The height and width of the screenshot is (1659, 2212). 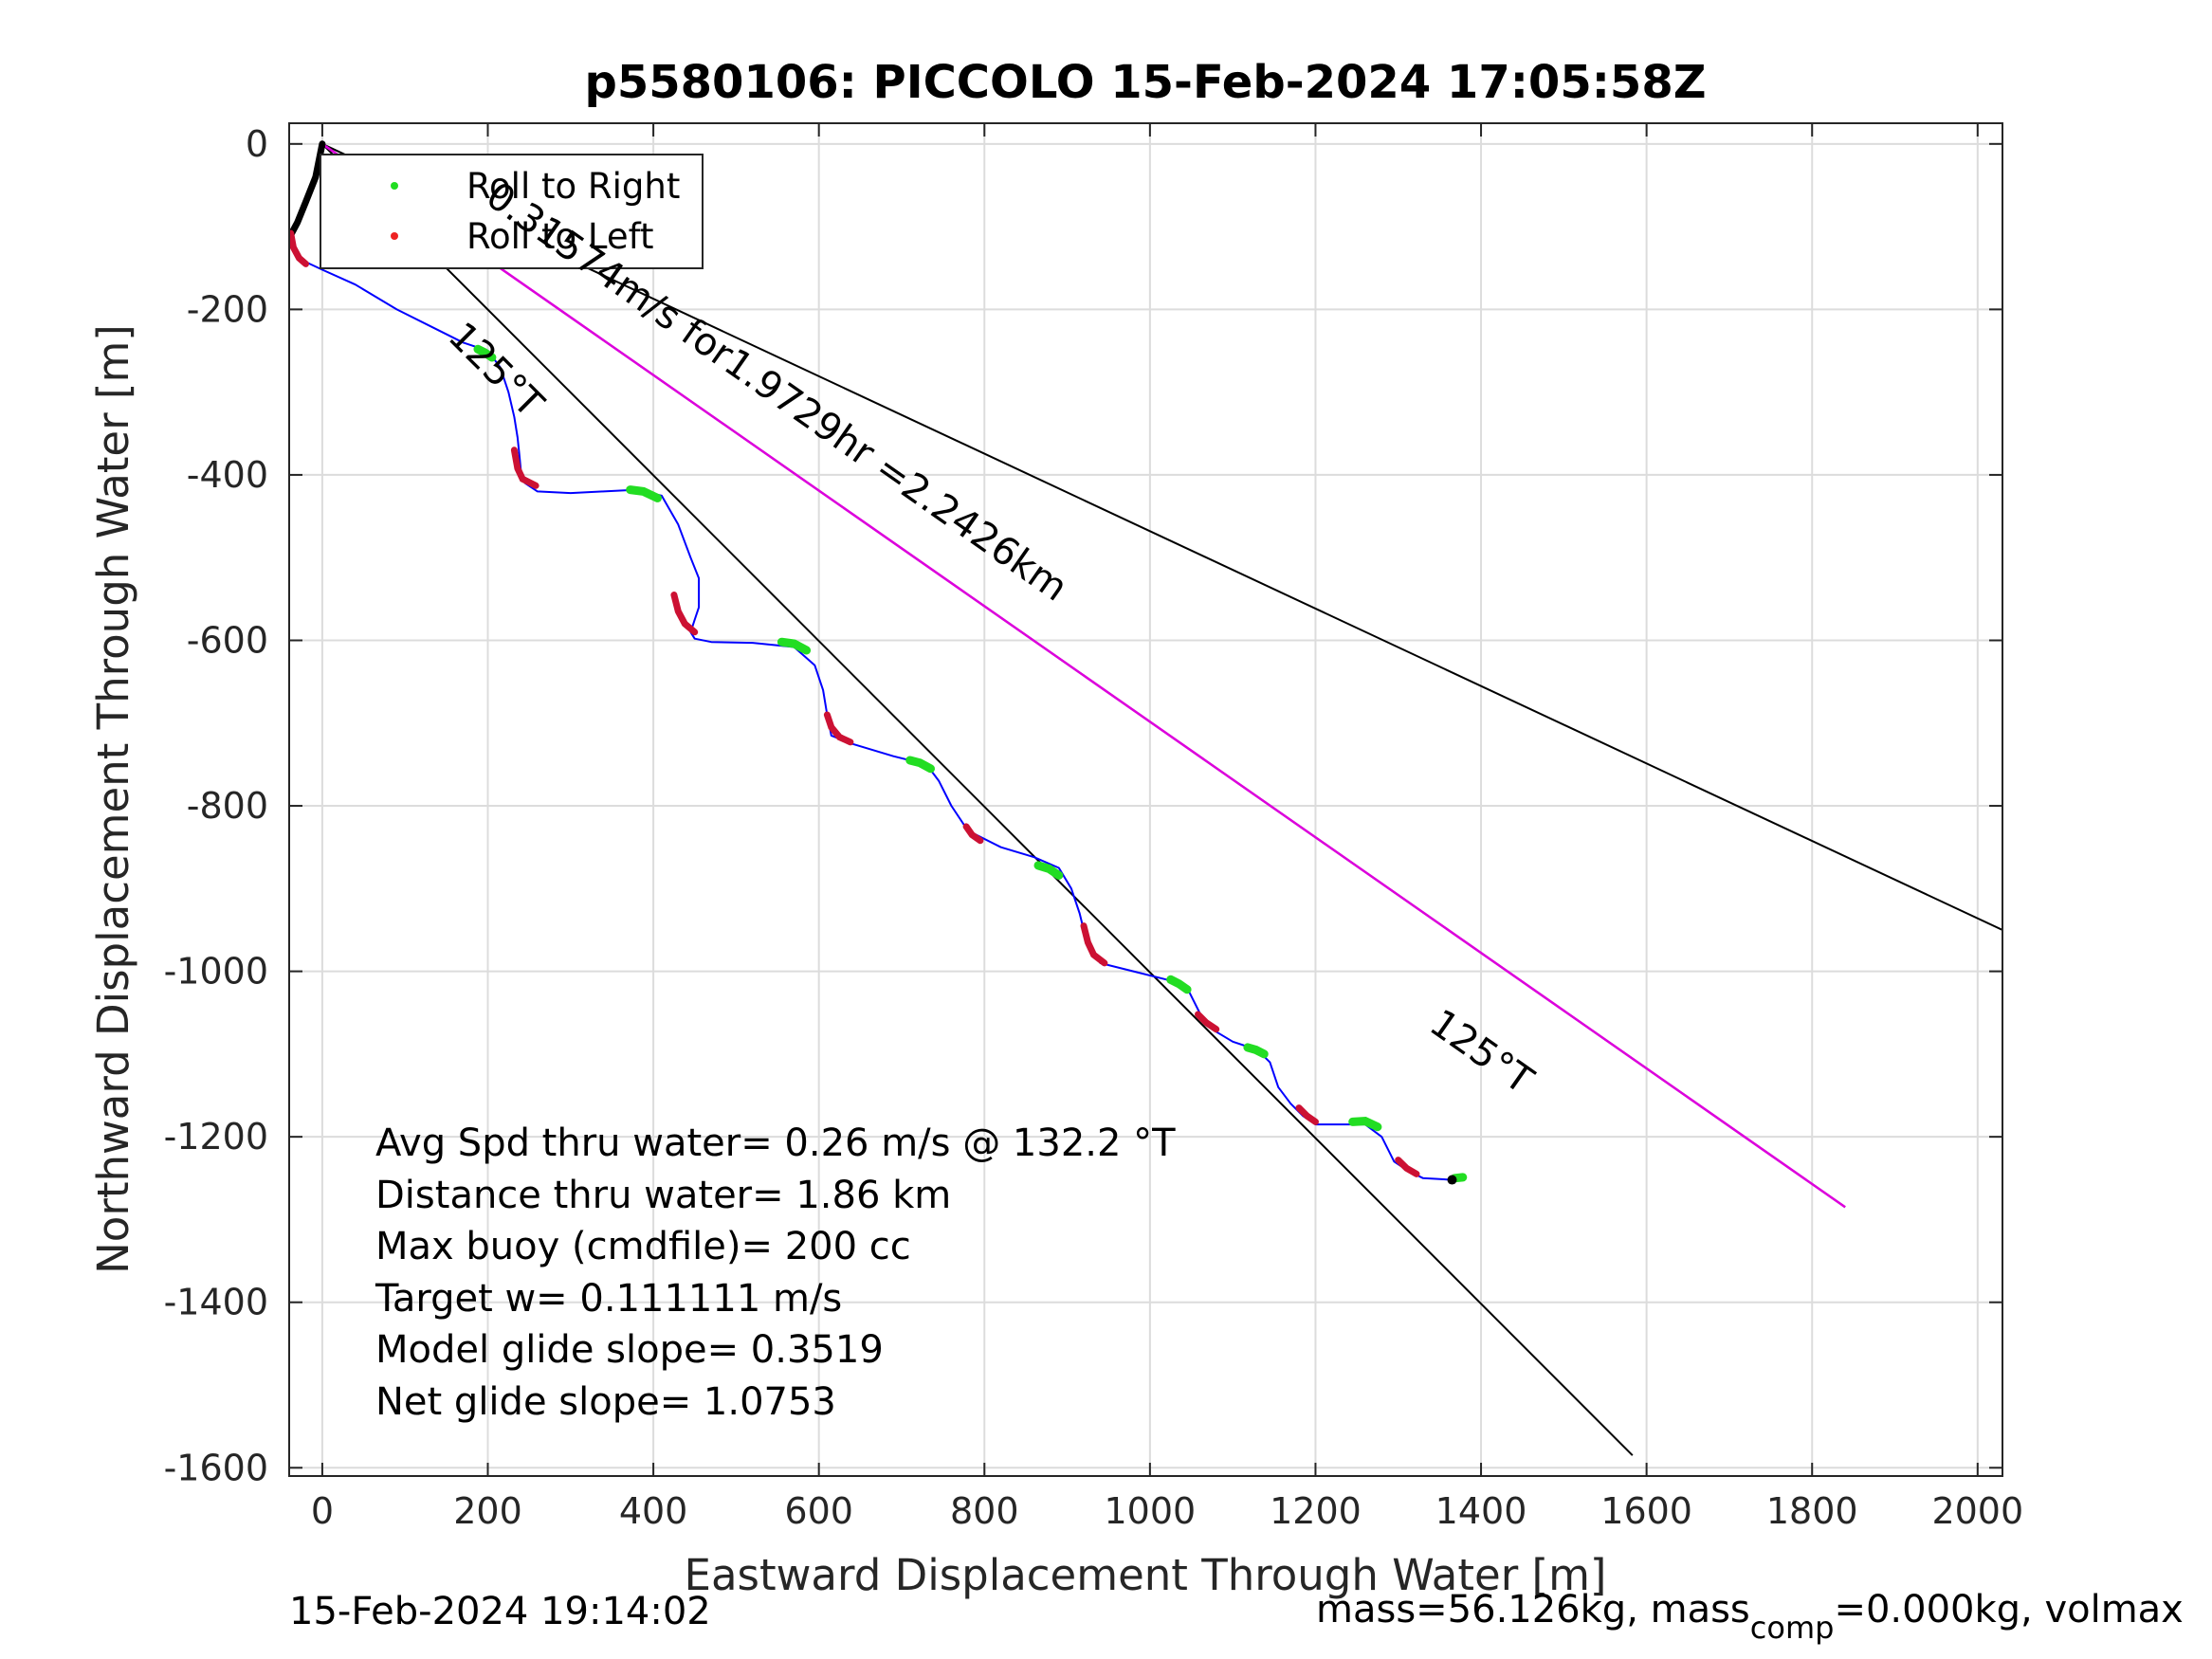 I want to click on x-tick-label: 400, so click(x=653, y=1511).